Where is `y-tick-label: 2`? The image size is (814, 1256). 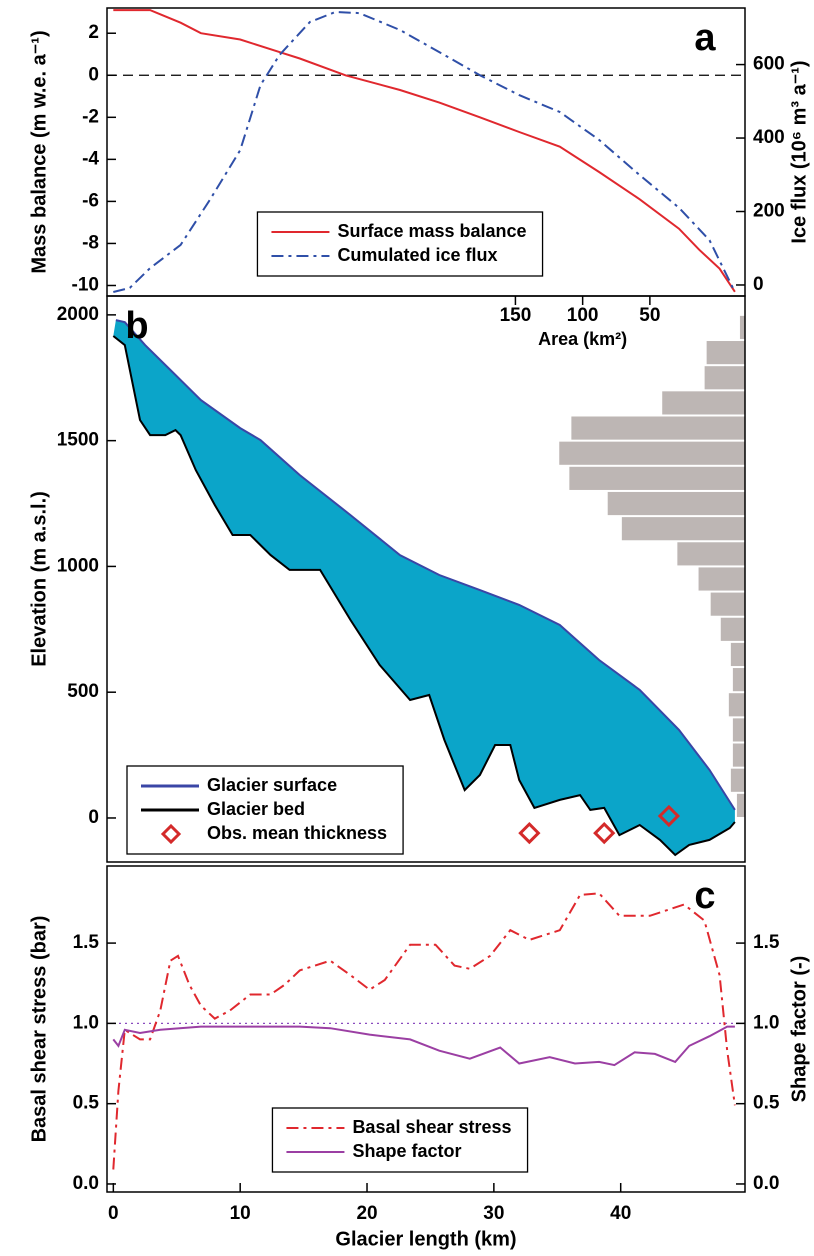
y-tick-label: 2 is located at coordinates (93, 32).